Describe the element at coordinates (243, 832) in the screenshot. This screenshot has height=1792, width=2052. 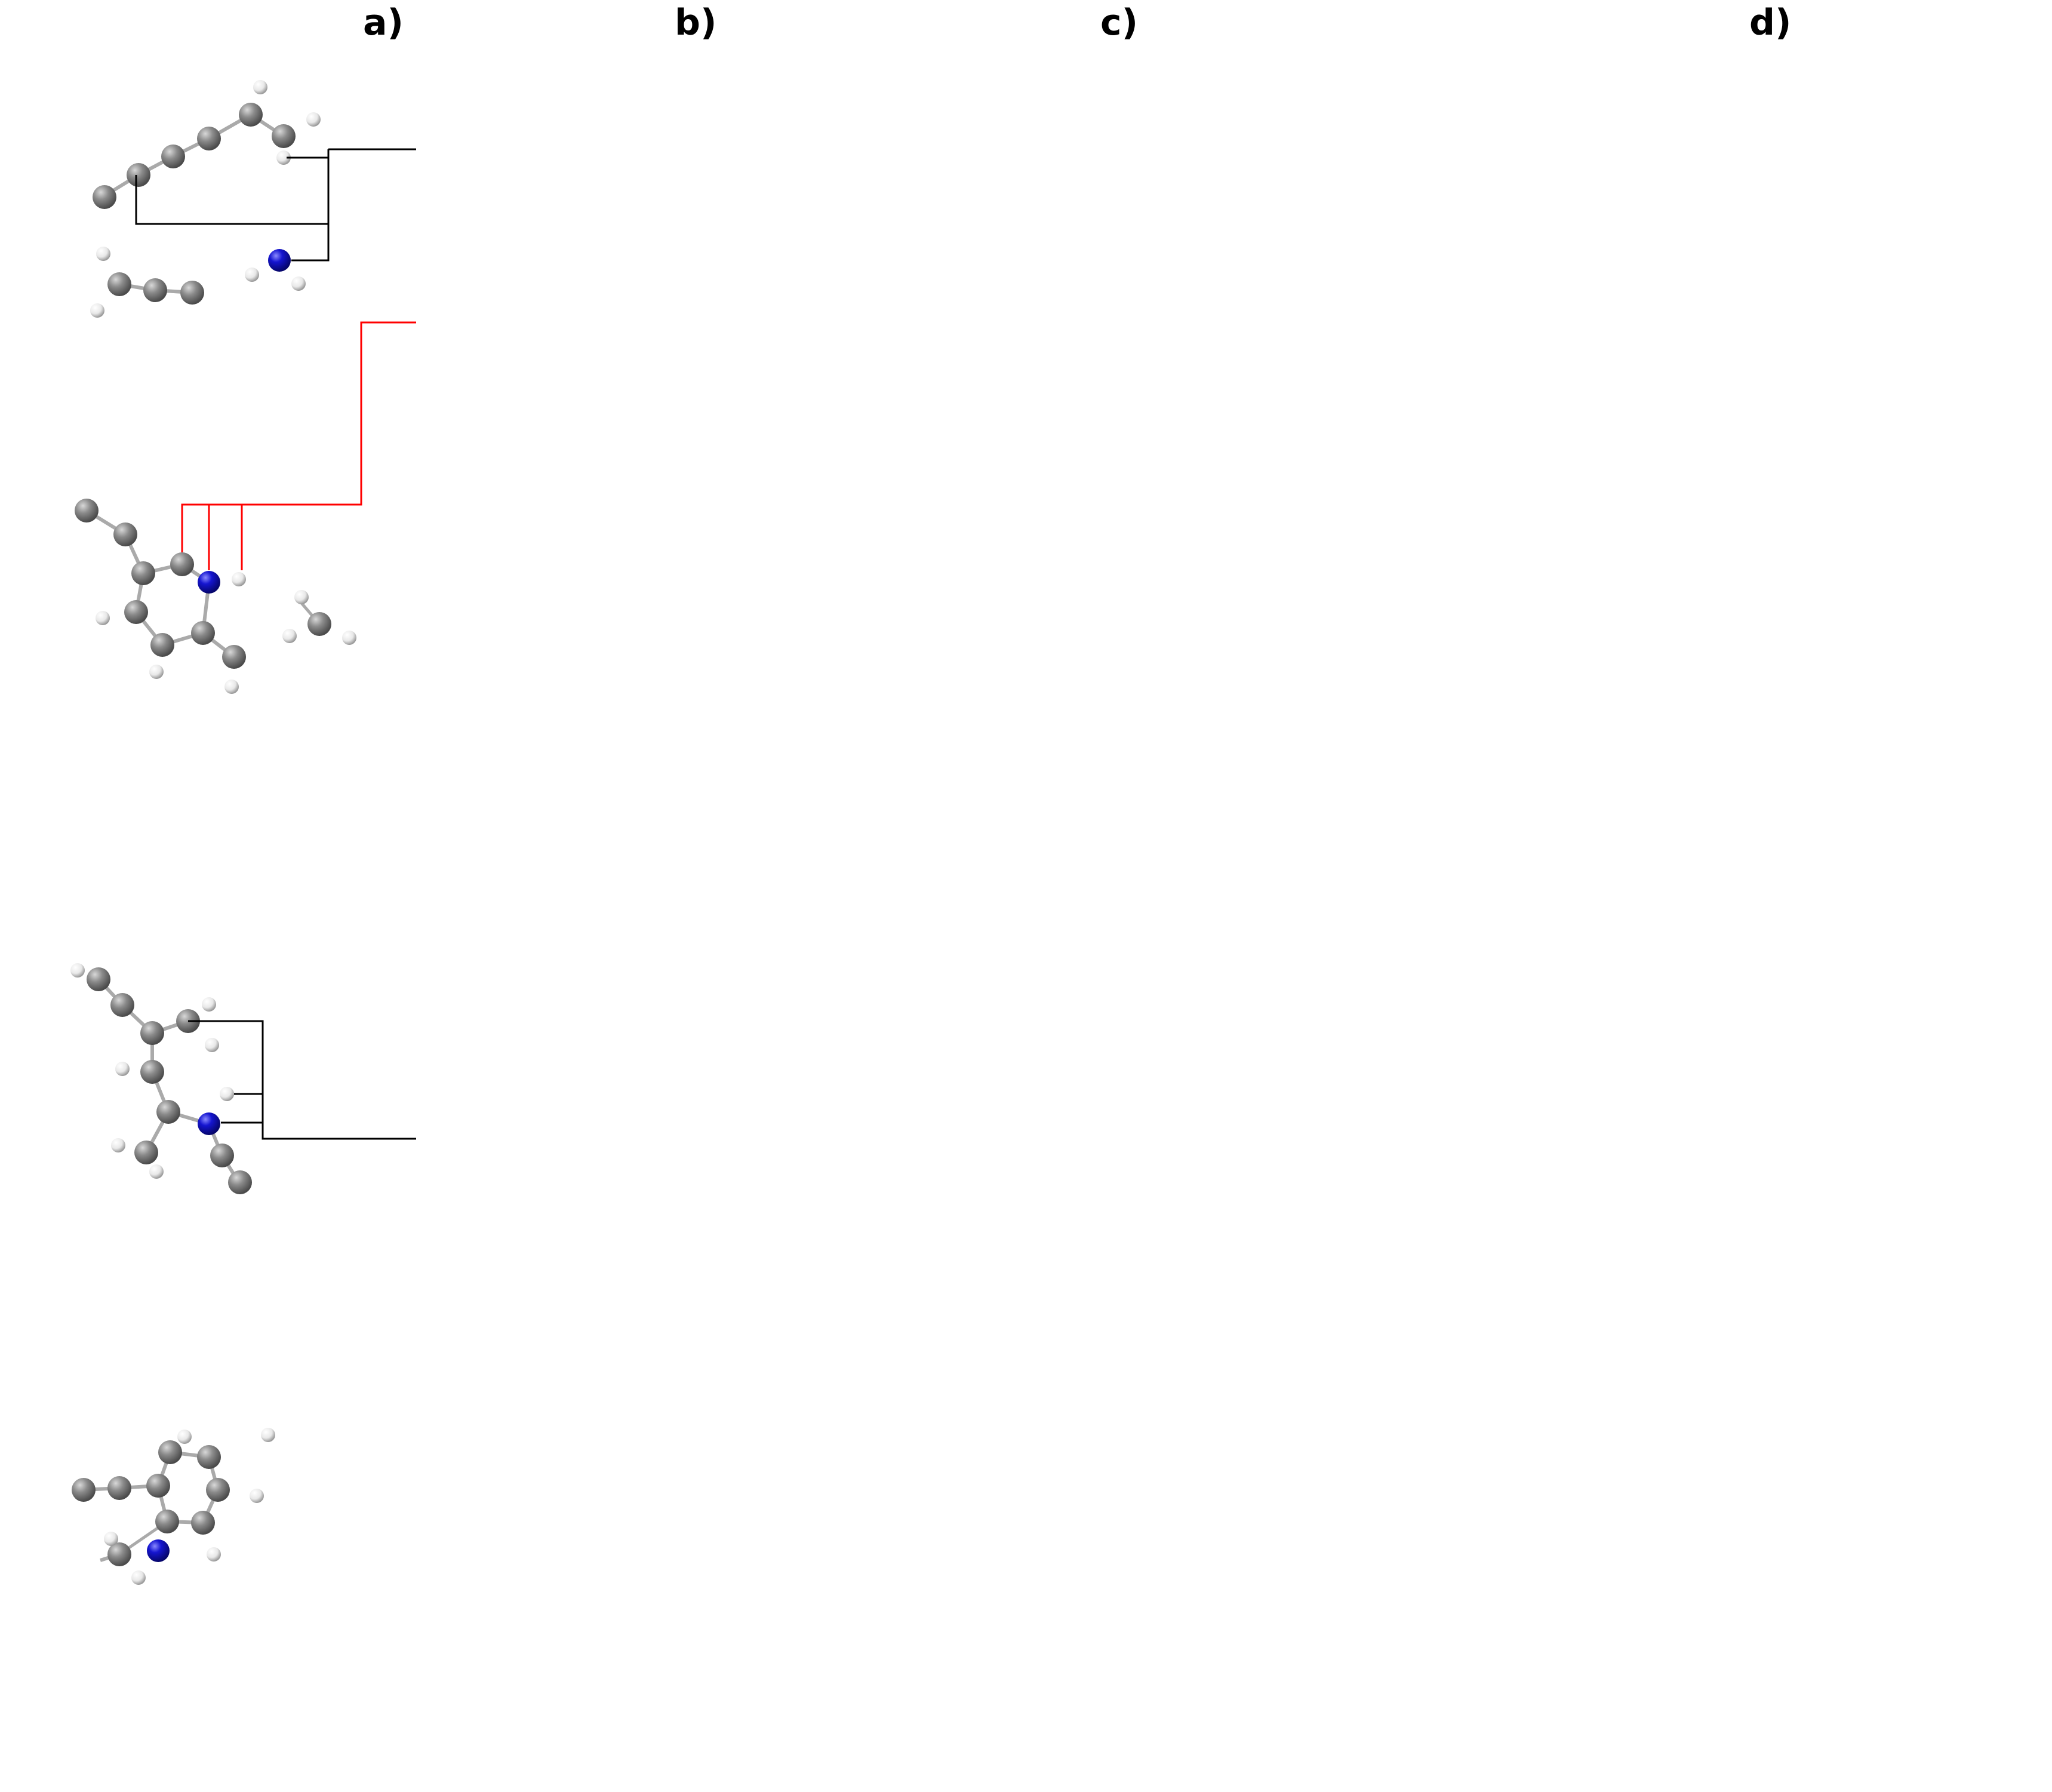
I see `panel-a-molecules` at that location.